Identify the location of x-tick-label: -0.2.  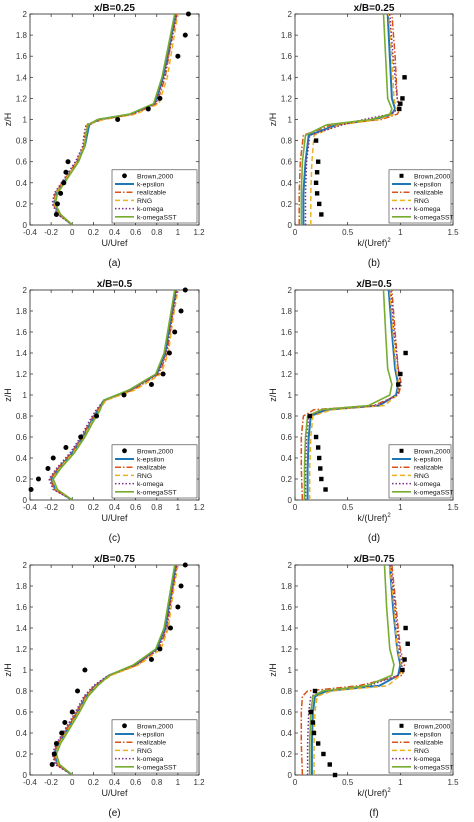
(51, 232).